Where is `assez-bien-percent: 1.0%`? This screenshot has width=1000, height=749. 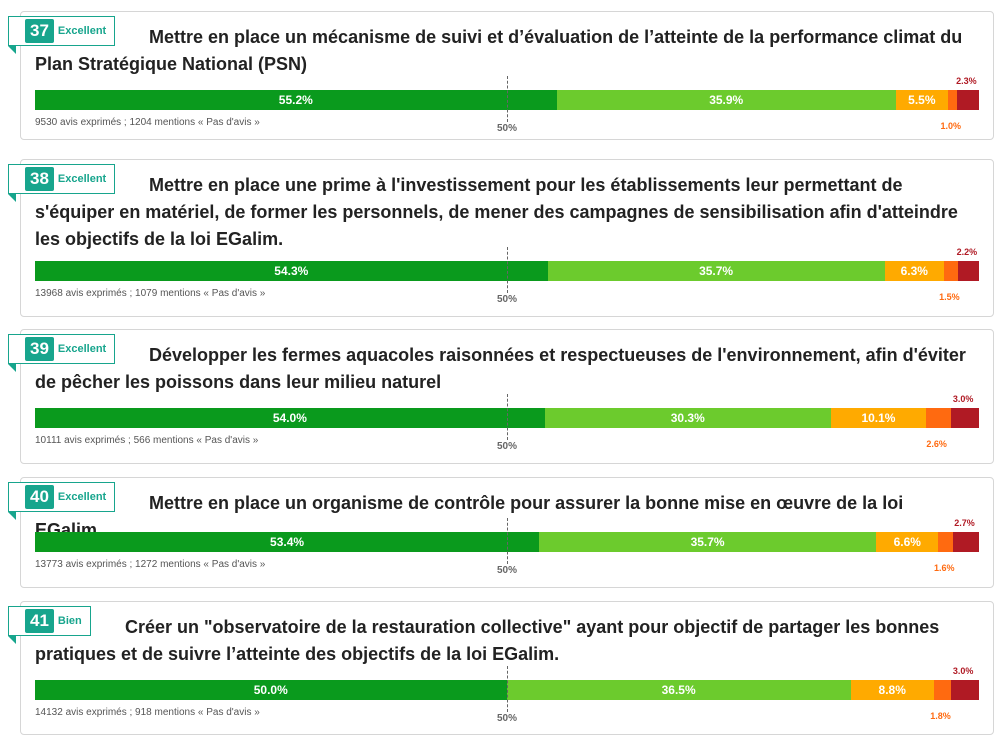 assez-bien-percent: 1.0% is located at coordinates (951, 126).